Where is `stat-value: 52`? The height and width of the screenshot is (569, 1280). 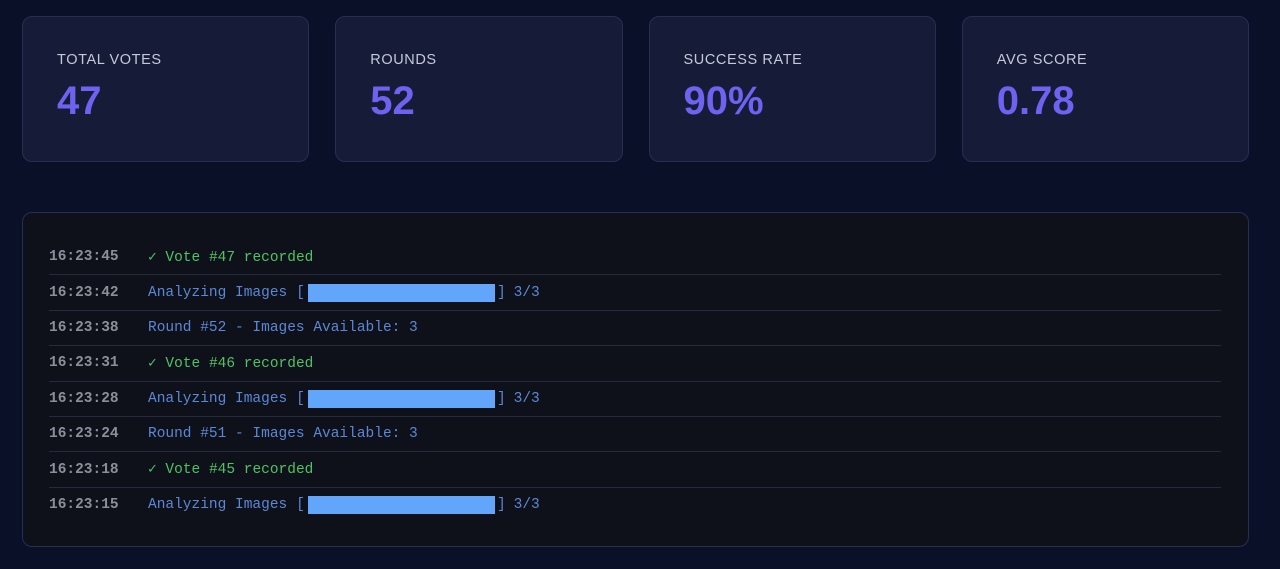 stat-value: 52 is located at coordinates (392, 101).